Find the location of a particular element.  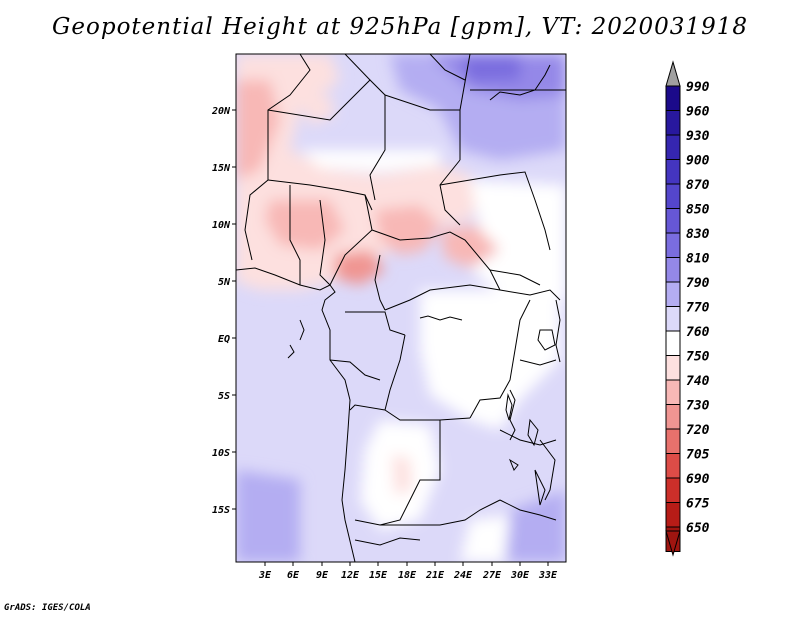

colorbar-label: 900 is located at coordinates (698, 161).